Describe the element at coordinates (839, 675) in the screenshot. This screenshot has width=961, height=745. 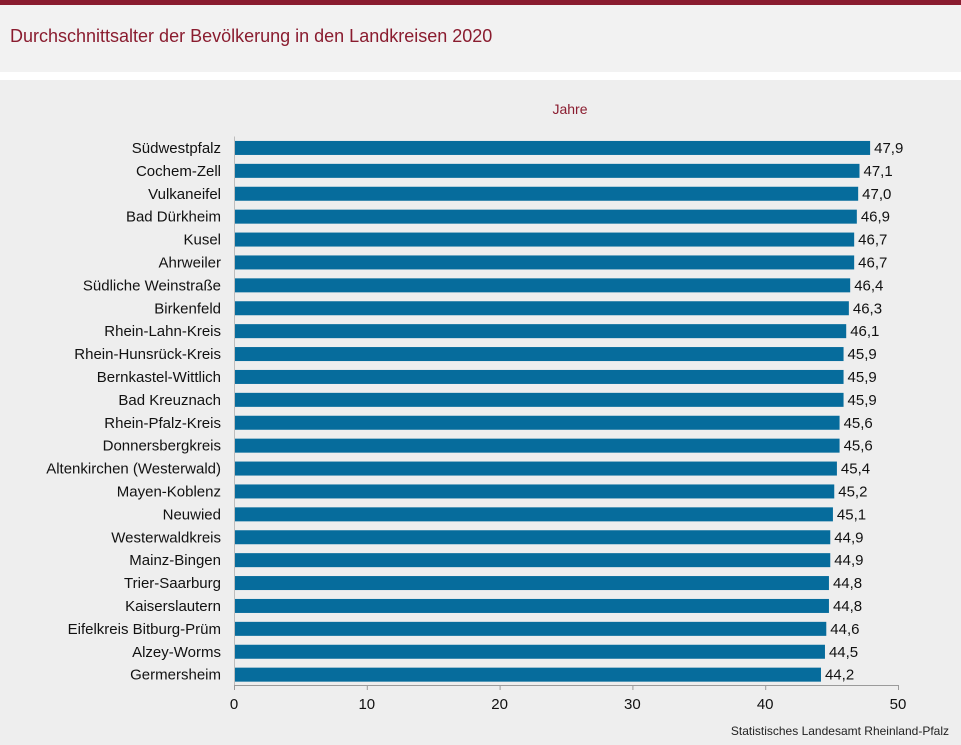
I see `data-label: 44,2` at that location.